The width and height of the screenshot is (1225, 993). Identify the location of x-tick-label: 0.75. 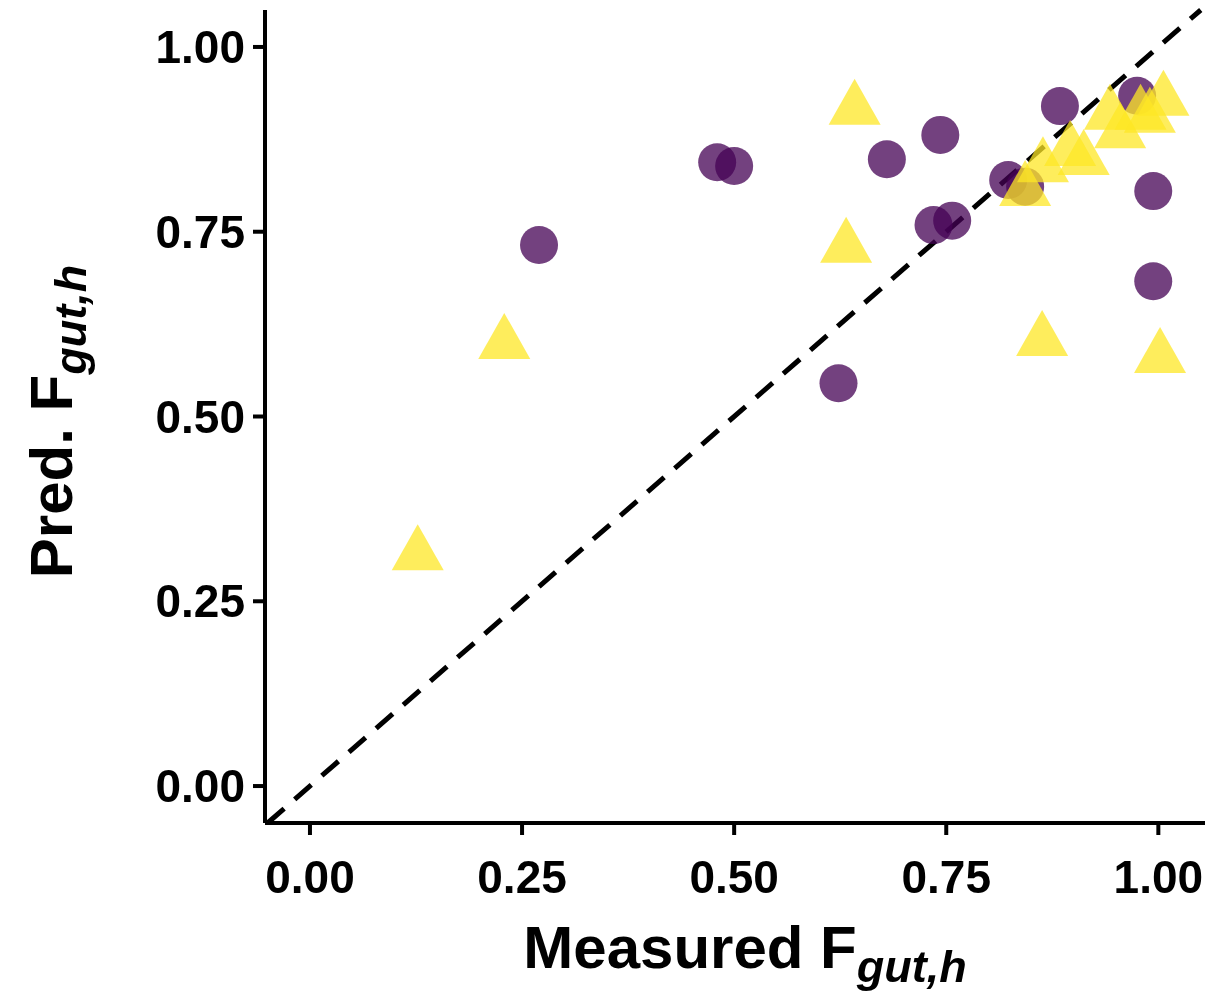
(946, 877).